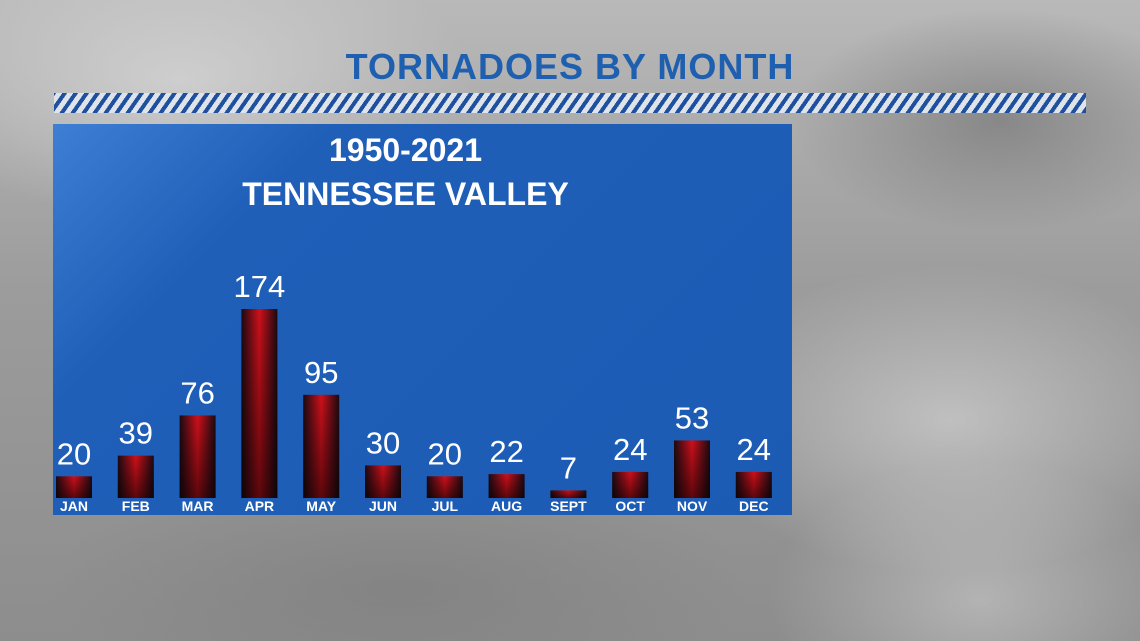 The width and height of the screenshot is (1140, 641). I want to click on bar-shade-jan, so click(74, 487).